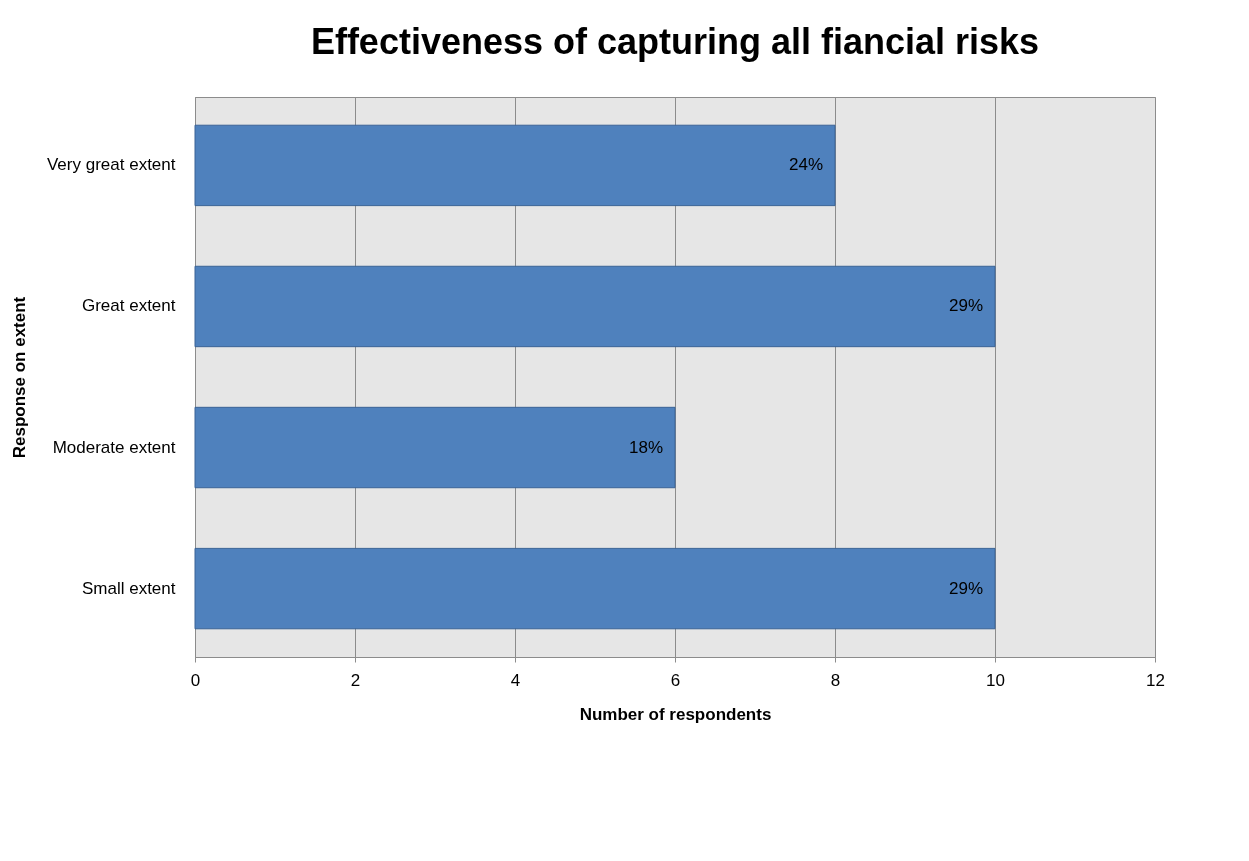 The height and width of the screenshot is (861, 1249). I want to click on x-axis-title: Number of respondents, so click(675, 714).